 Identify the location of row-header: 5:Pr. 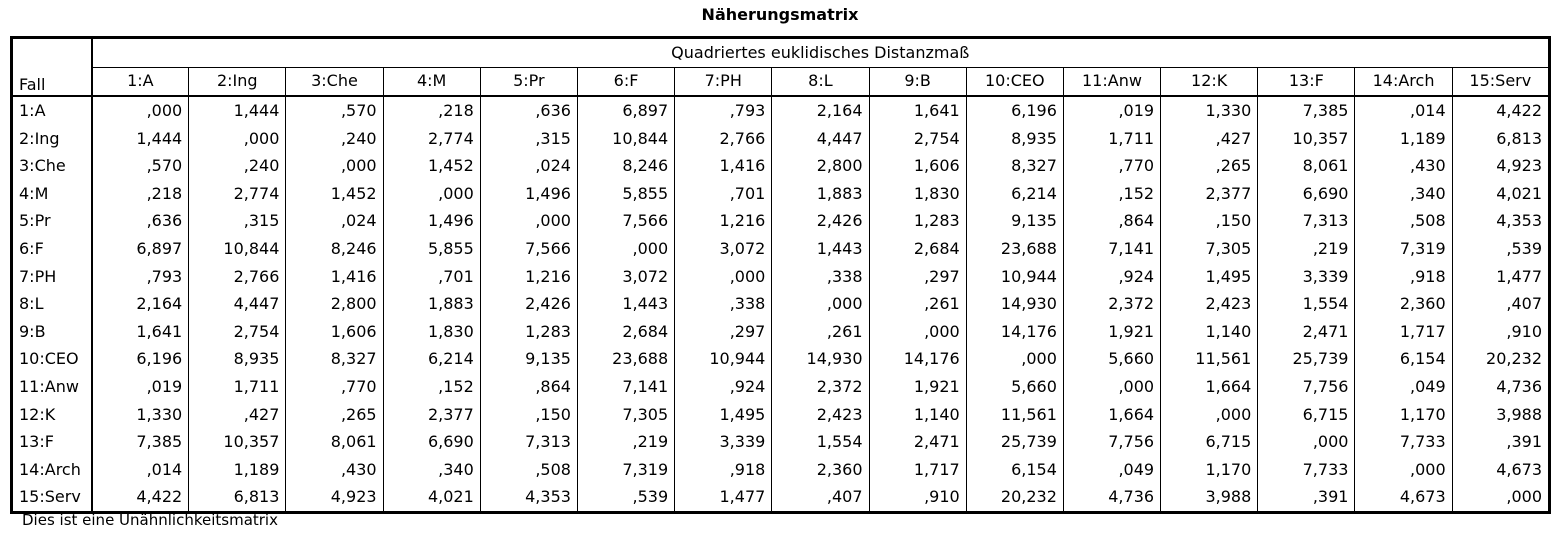
(52, 221).